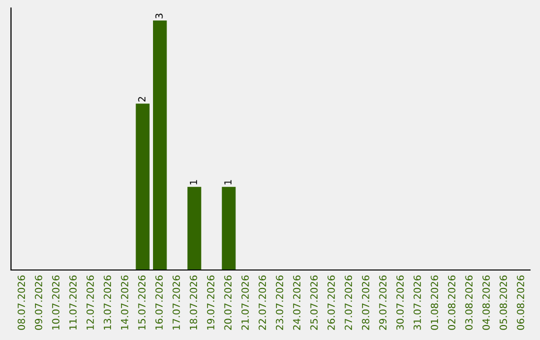  What do you see at coordinates (348, 302) in the screenshot?
I see `x-tick-label: 27.07.2026` at bounding box center [348, 302].